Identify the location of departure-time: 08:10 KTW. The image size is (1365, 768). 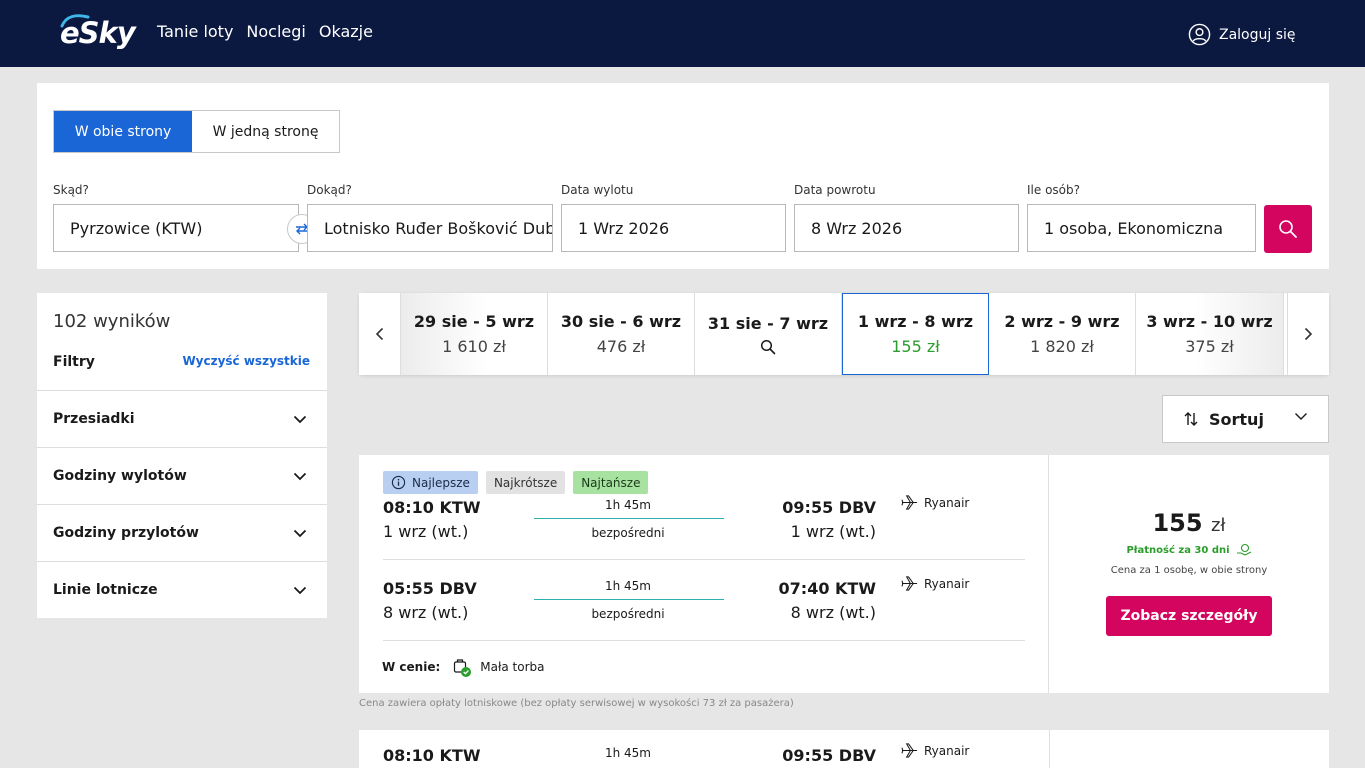
(432, 507).